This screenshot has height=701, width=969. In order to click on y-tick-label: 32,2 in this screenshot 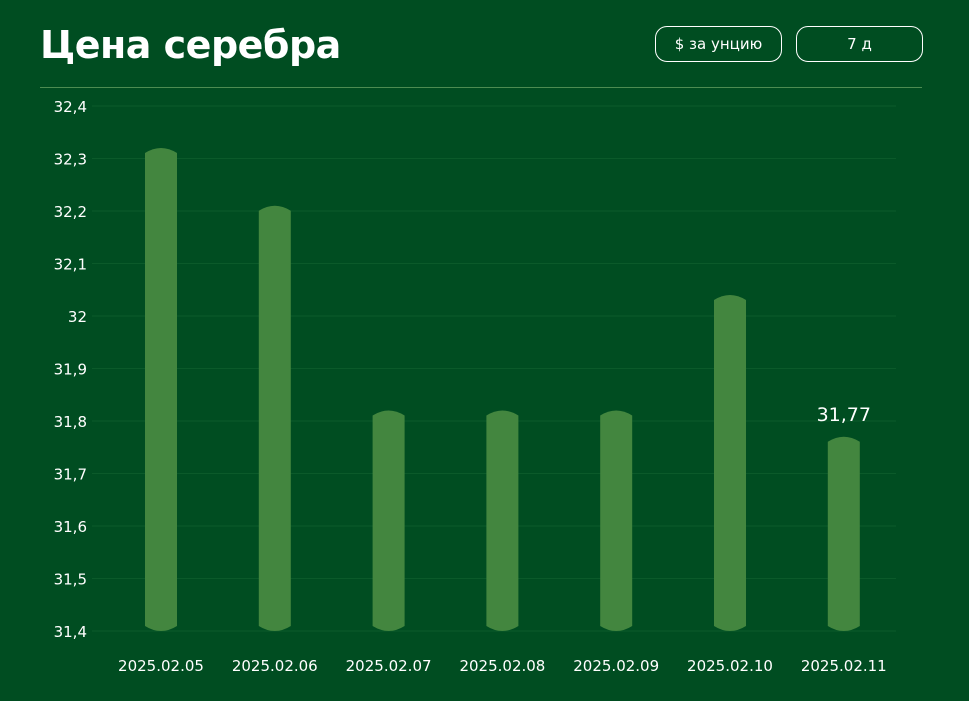, I will do `click(70, 212)`.